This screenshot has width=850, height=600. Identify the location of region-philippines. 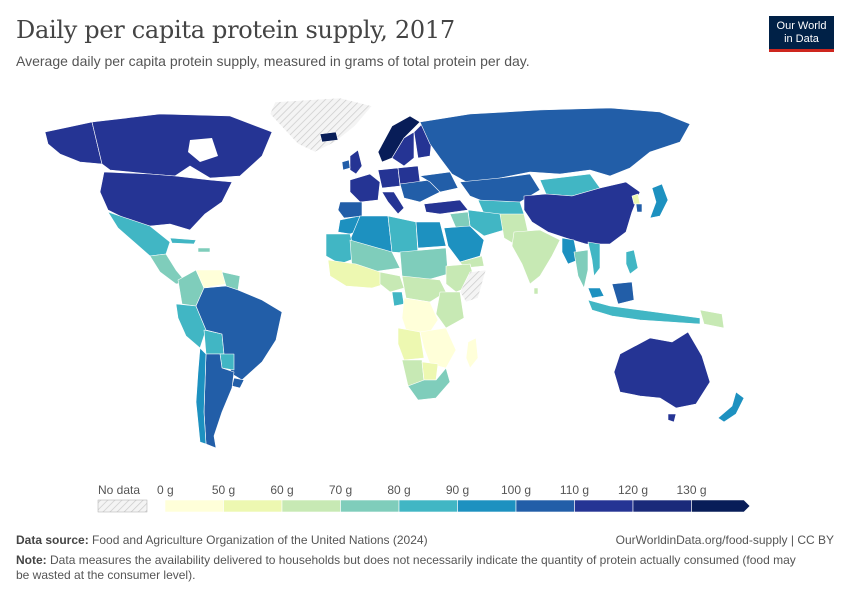
(632, 262).